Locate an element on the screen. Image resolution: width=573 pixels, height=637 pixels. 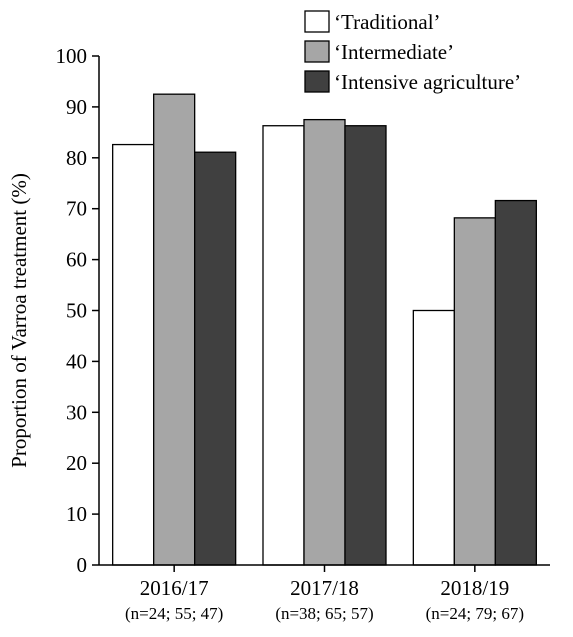
y-tick-label: 60 is located at coordinates (76, 260).